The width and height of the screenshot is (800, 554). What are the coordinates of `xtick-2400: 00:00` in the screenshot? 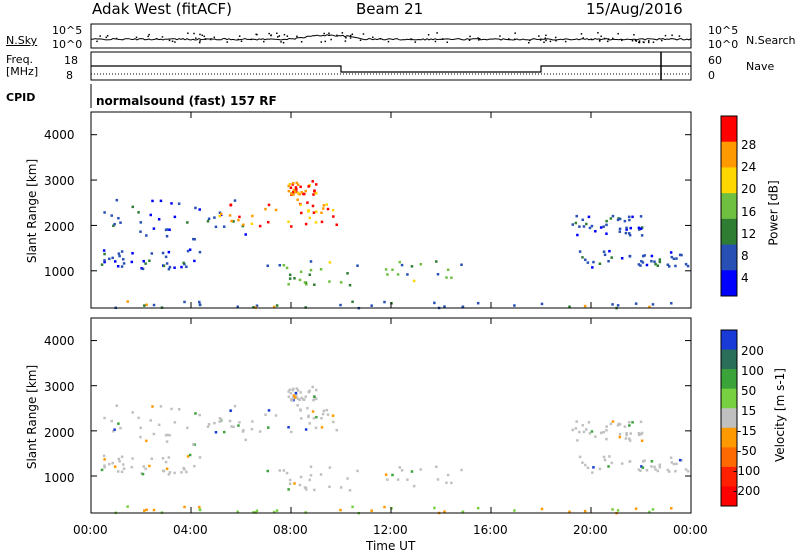 It's located at (690, 530).